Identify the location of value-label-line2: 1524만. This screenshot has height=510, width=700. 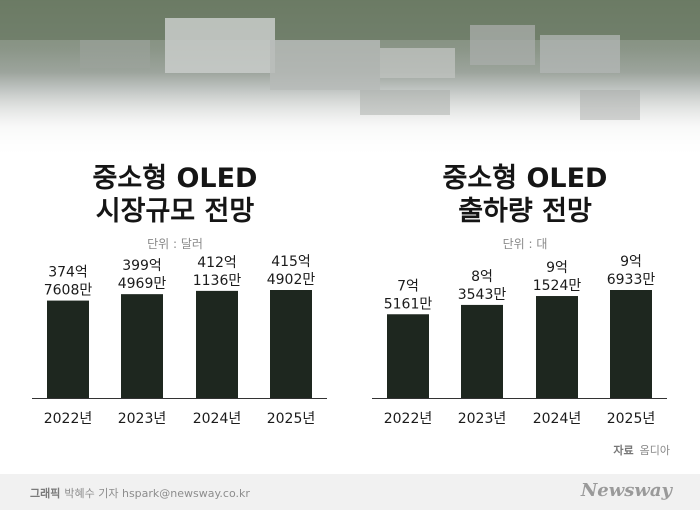
(557, 286).